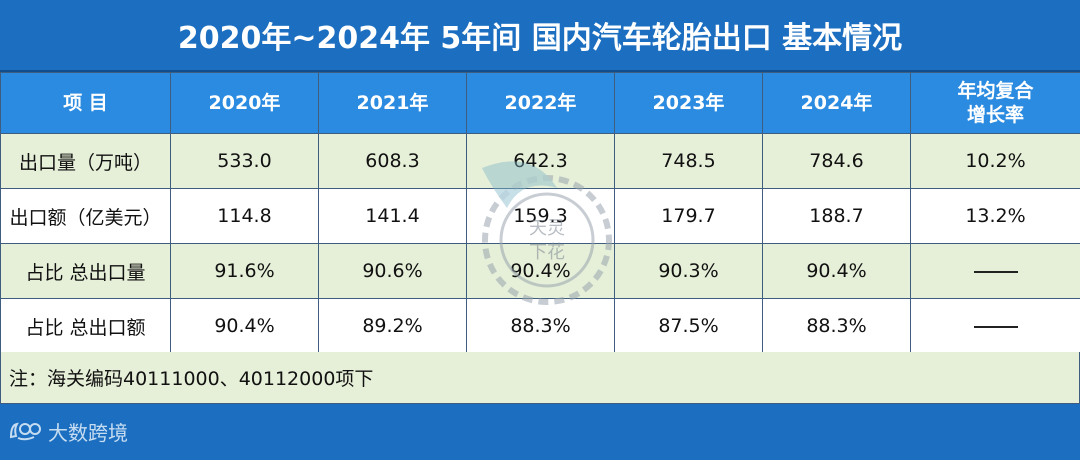  Describe the element at coordinates (392, 326) in the screenshot. I see `table-cell: 89.2%` at that location.